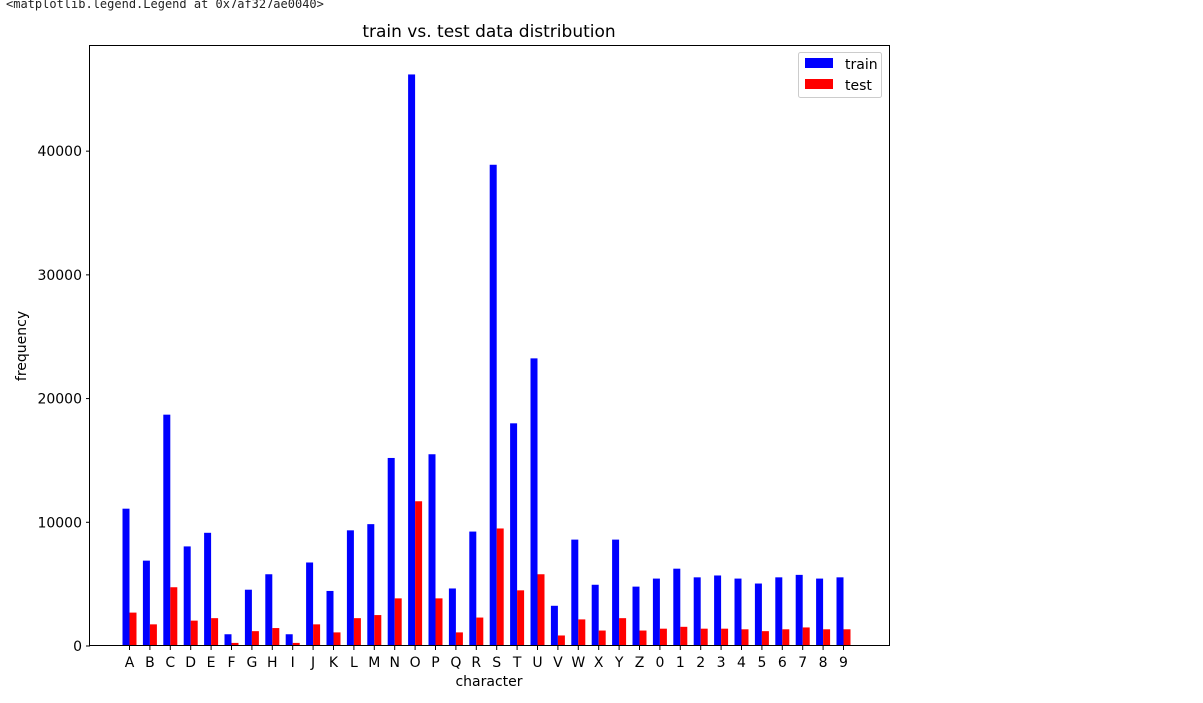 Image resolution: width=1203 pixels, height=703 pixels. Describe the element at coordinates (840, 75) in the screenshot. I see `legend: train test` at that location.